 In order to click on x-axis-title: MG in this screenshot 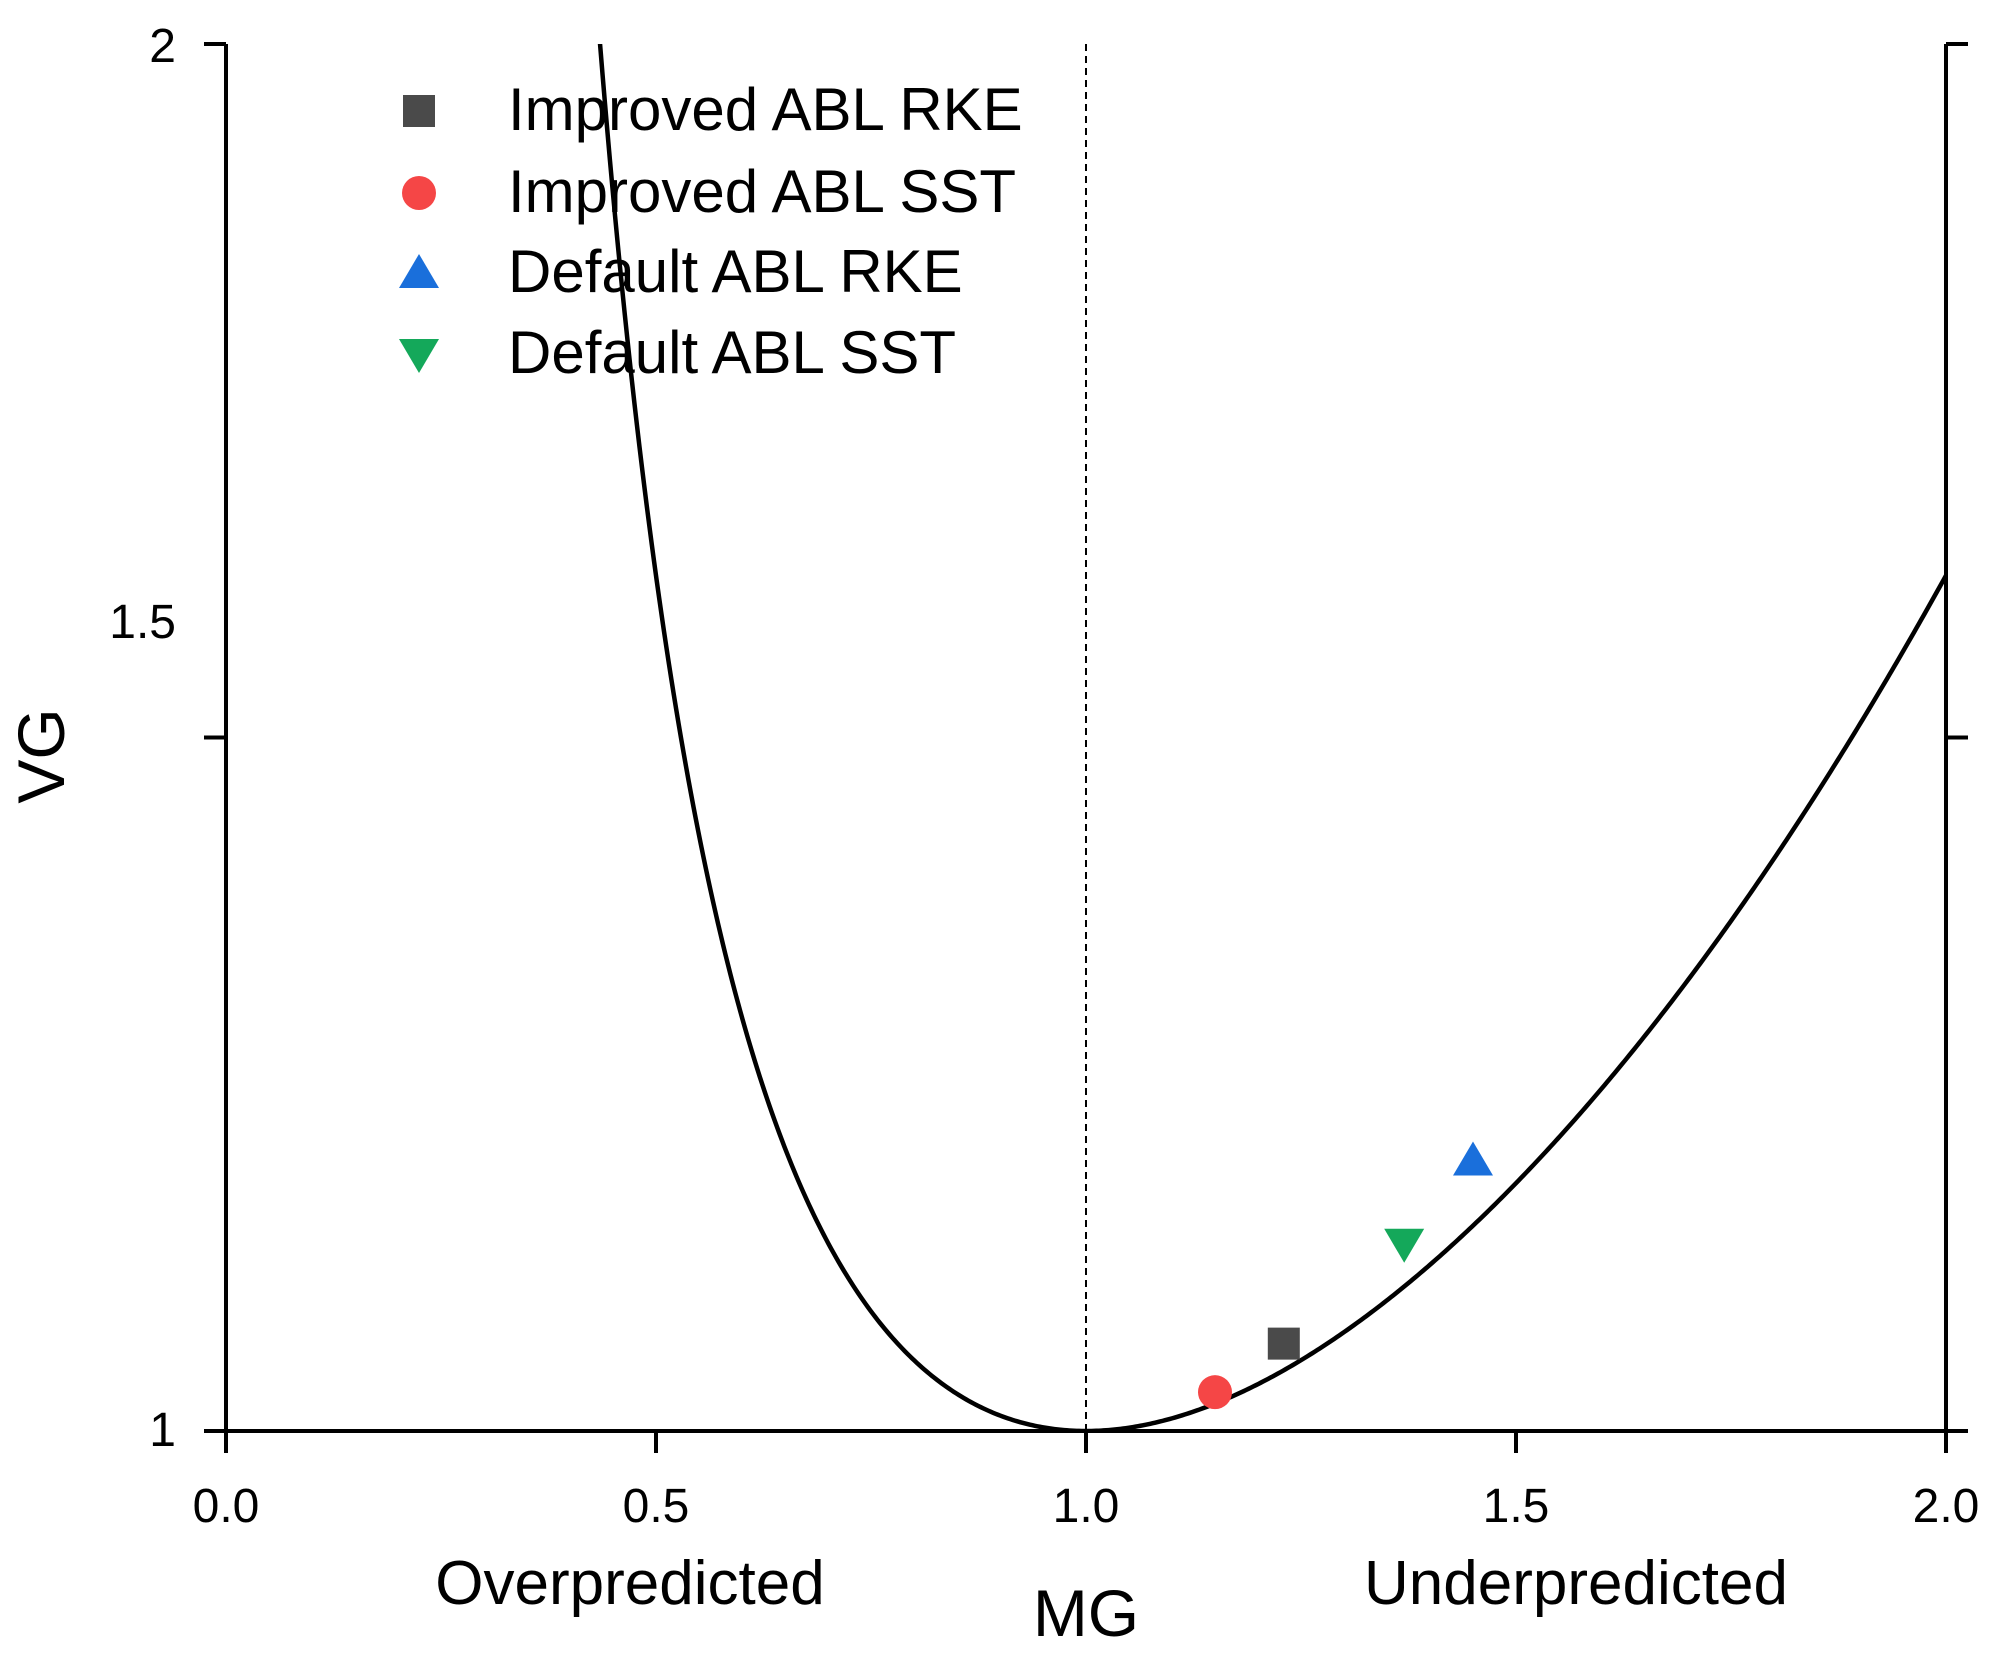, I will do `click(1086, 1613)`.